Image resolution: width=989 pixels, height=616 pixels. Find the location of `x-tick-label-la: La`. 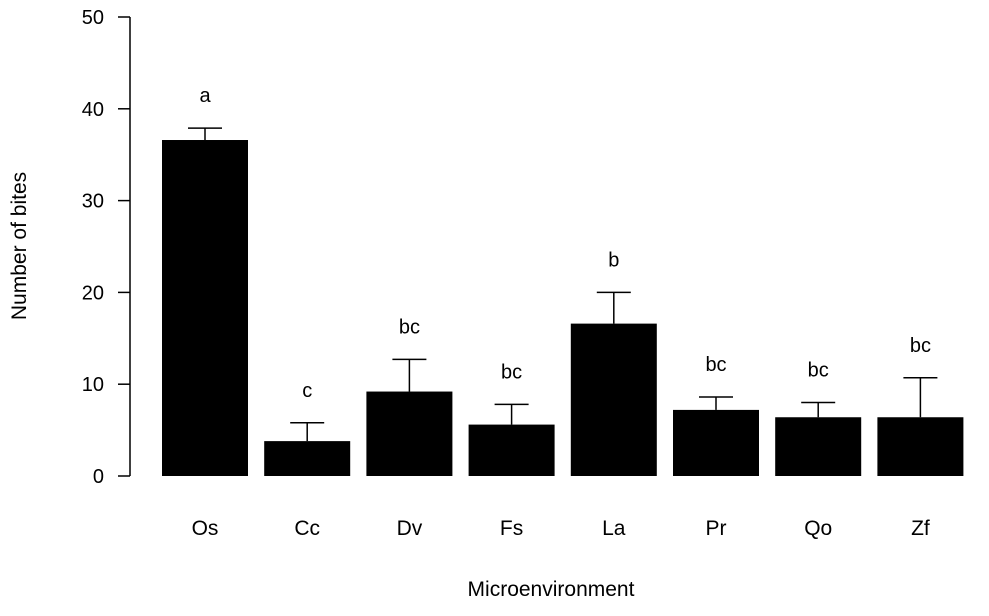

x-tick-label-la: La is located at coordinates (614, 528).